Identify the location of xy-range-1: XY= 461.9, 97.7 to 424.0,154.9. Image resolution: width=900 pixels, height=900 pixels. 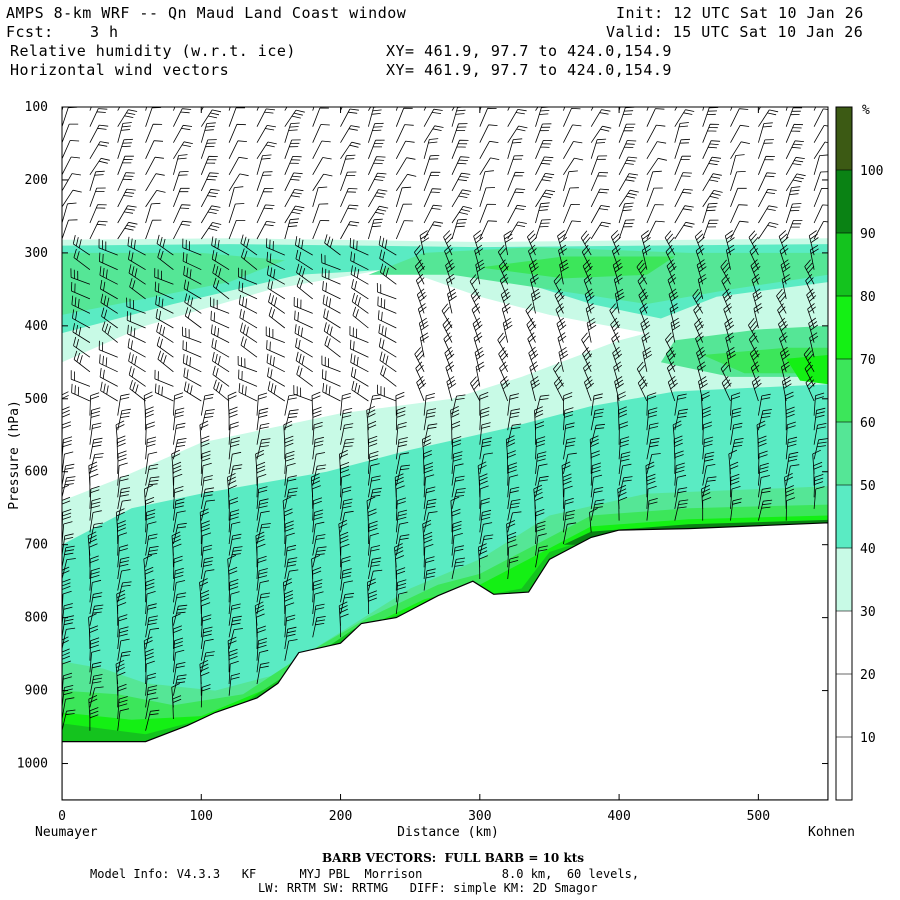
(529, 51).